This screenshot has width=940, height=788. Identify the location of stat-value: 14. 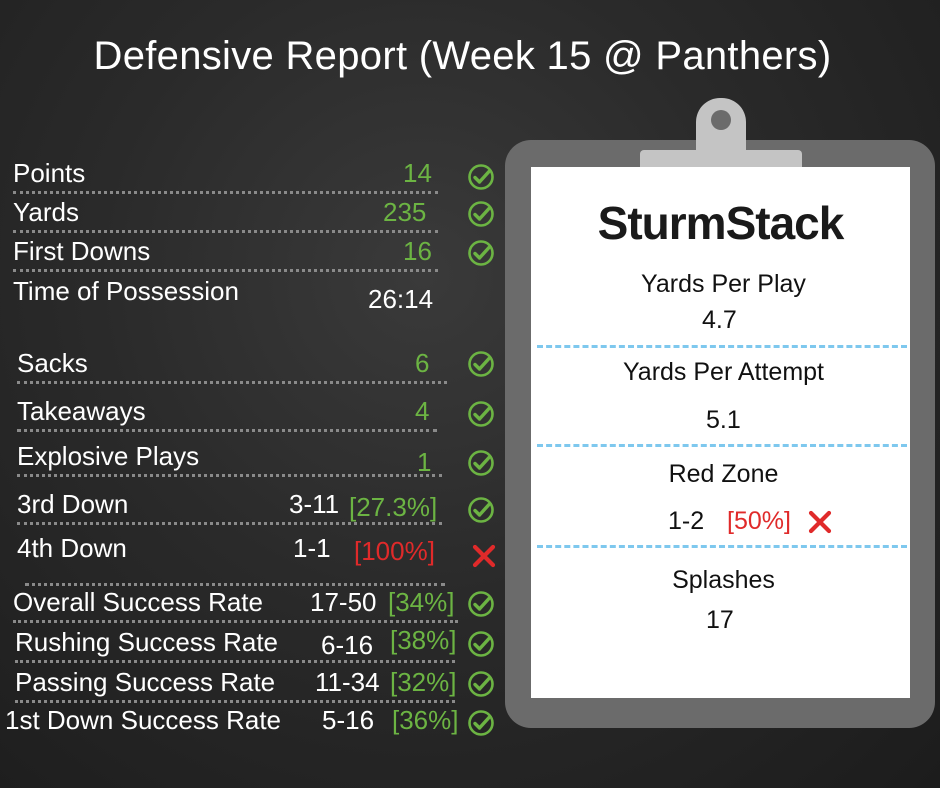
(417, 173).